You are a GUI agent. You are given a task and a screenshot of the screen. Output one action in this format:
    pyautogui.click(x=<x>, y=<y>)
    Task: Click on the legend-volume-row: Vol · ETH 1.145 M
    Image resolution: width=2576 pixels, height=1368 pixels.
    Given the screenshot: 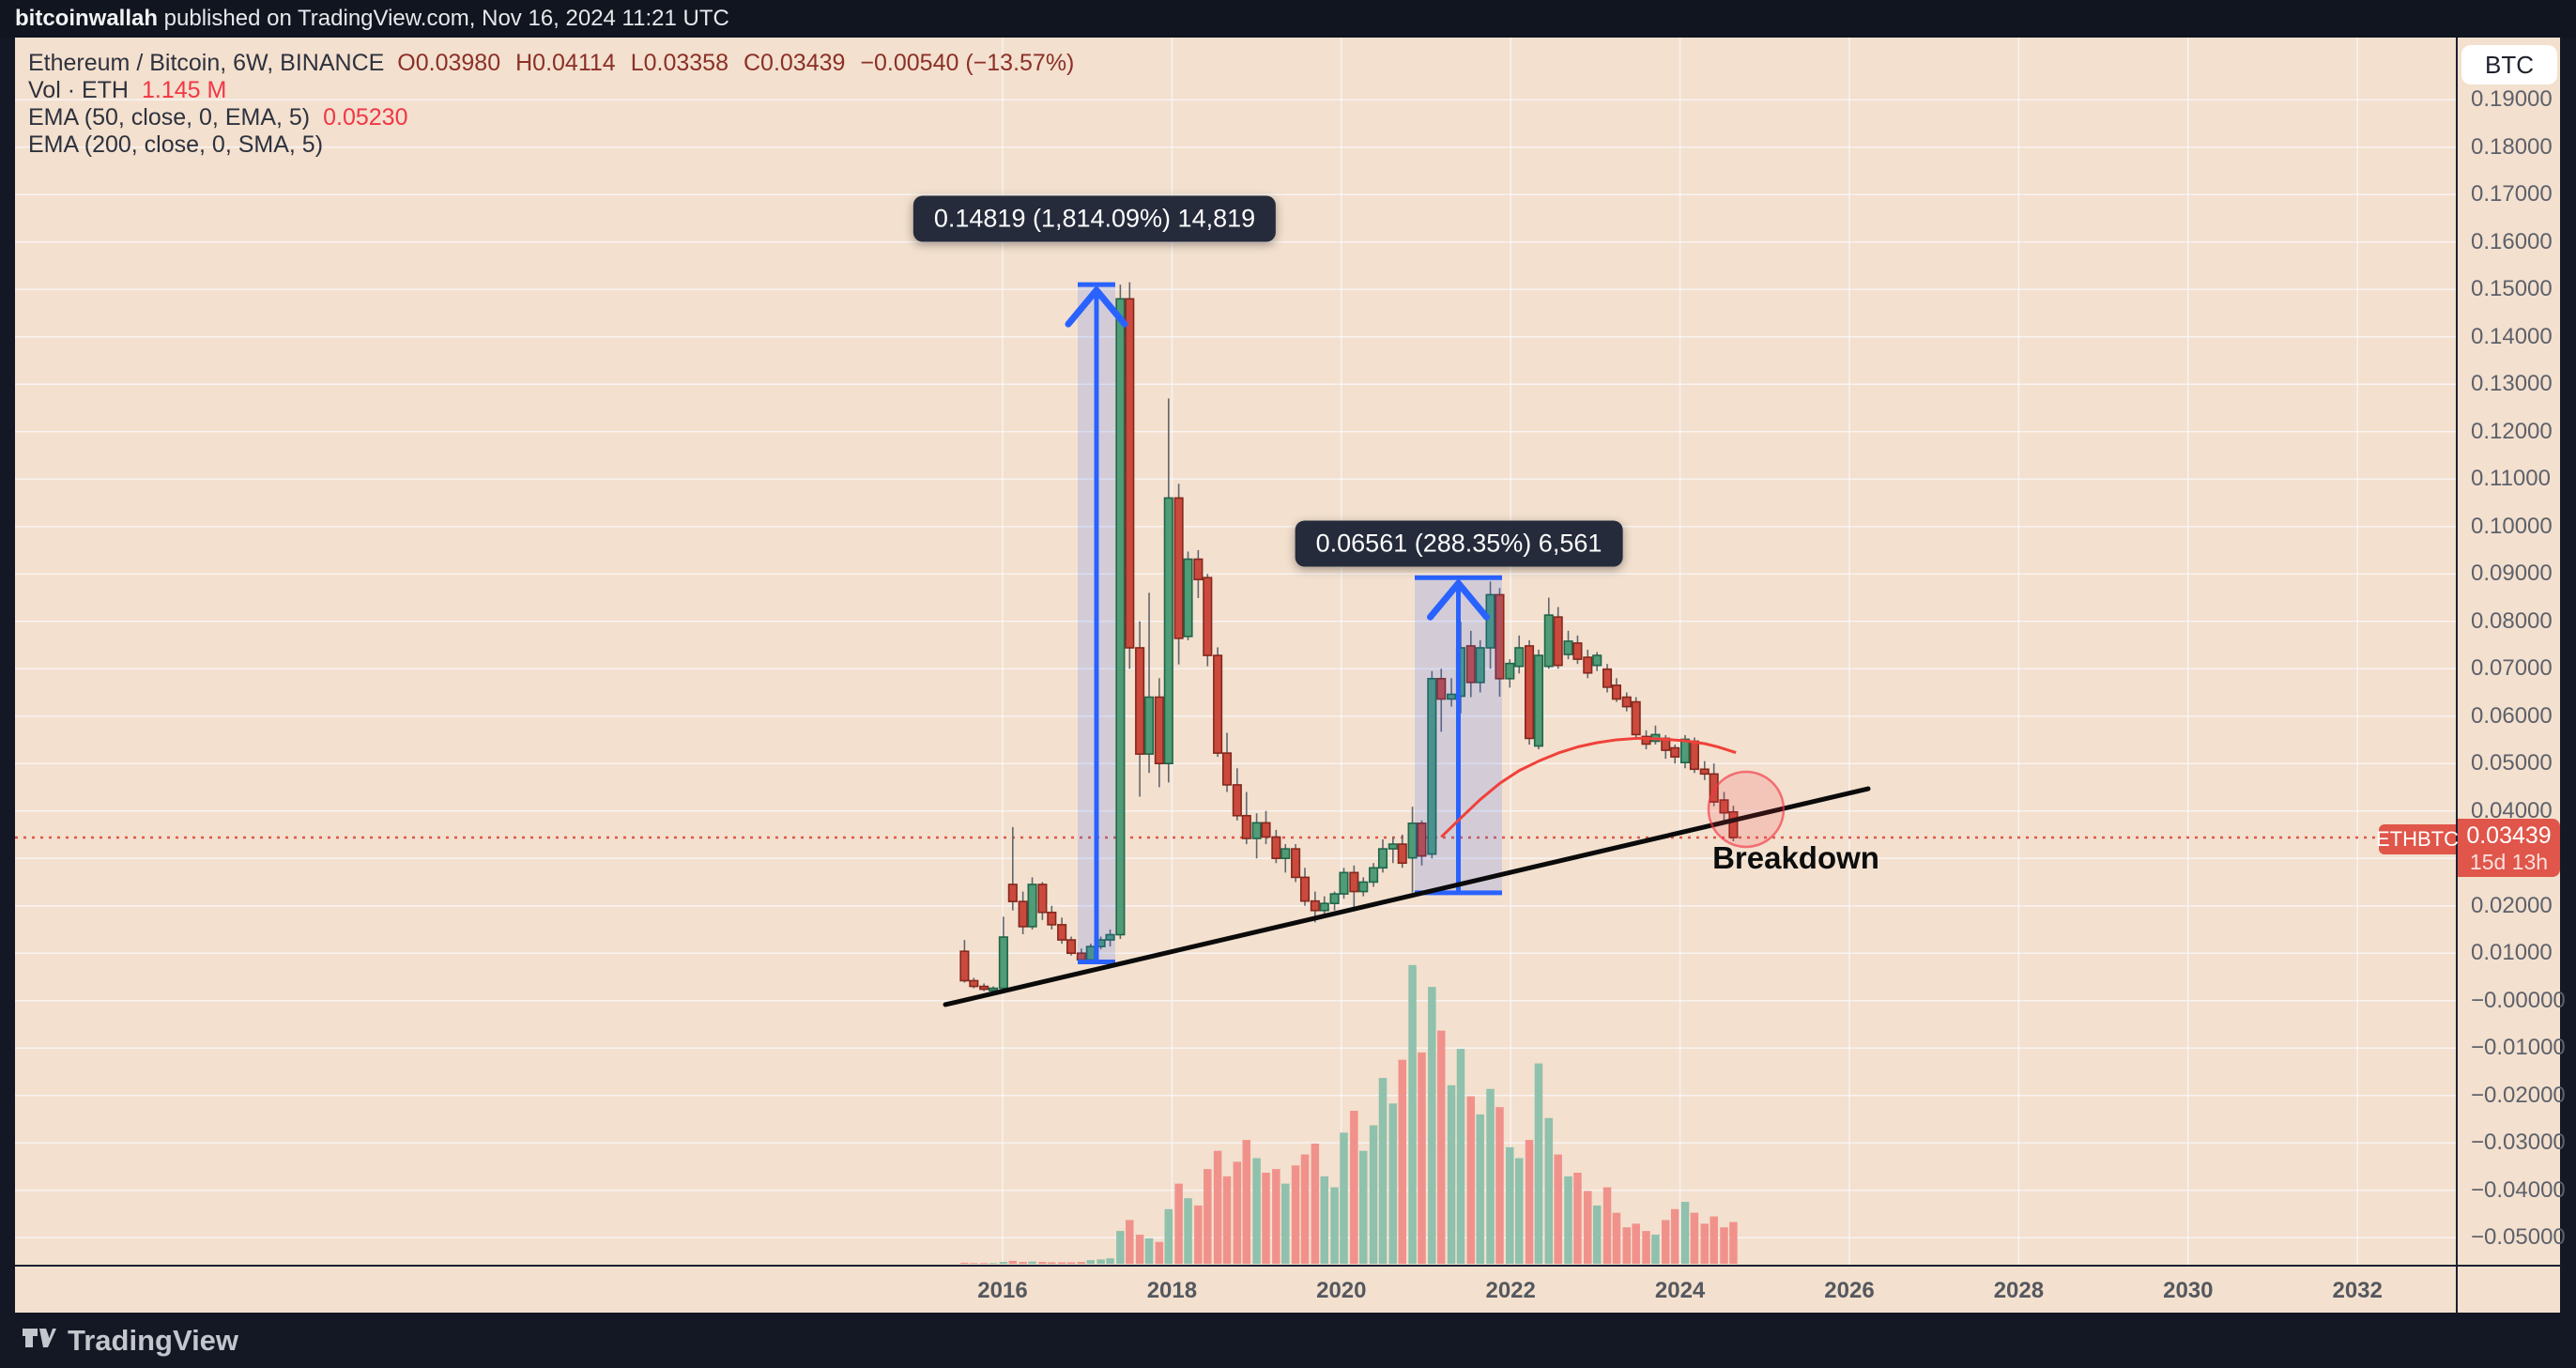 What is the action you would take?
    pyautogui.click(x=551, y=91)
    